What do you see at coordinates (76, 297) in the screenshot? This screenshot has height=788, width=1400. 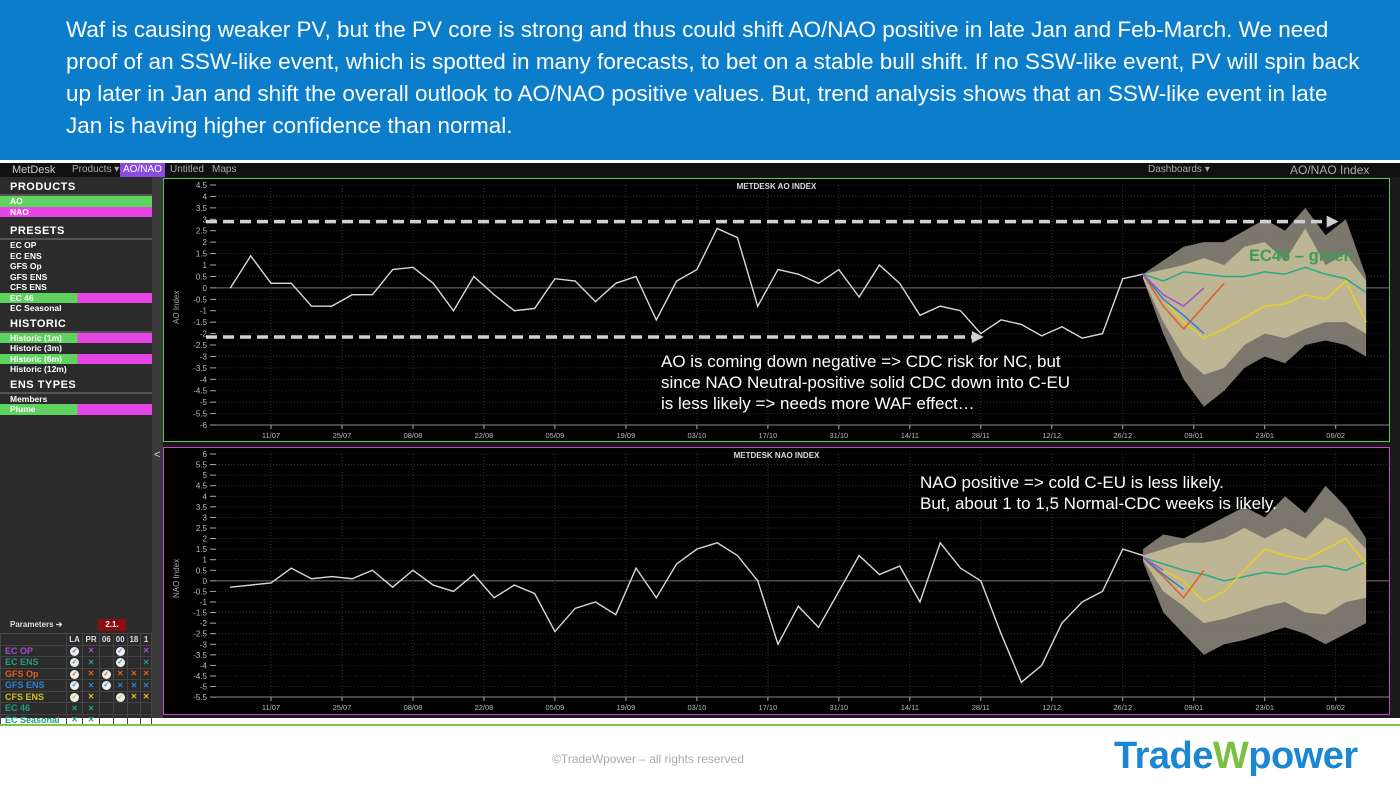 I see `preset-ec-46: EC 46` at bounding box center [76, 297].